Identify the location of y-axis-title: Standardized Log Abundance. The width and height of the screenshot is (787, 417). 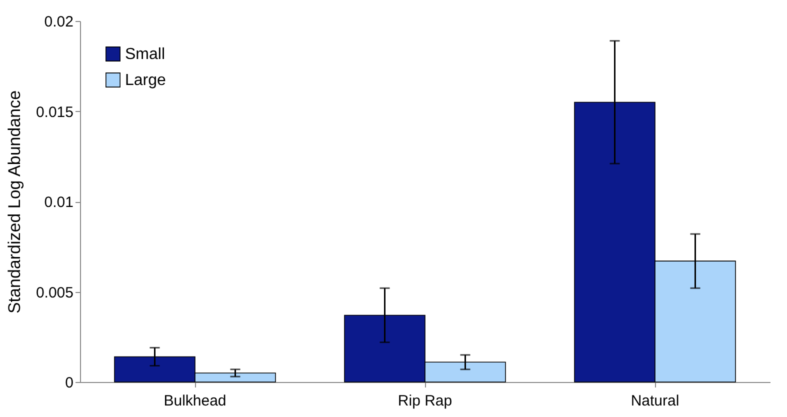
(14, 202).